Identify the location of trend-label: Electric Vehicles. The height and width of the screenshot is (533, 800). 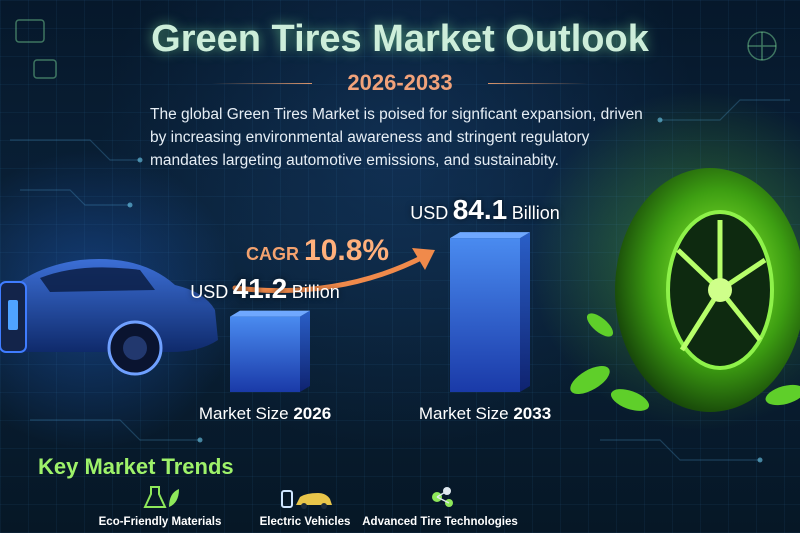
(305, 522).